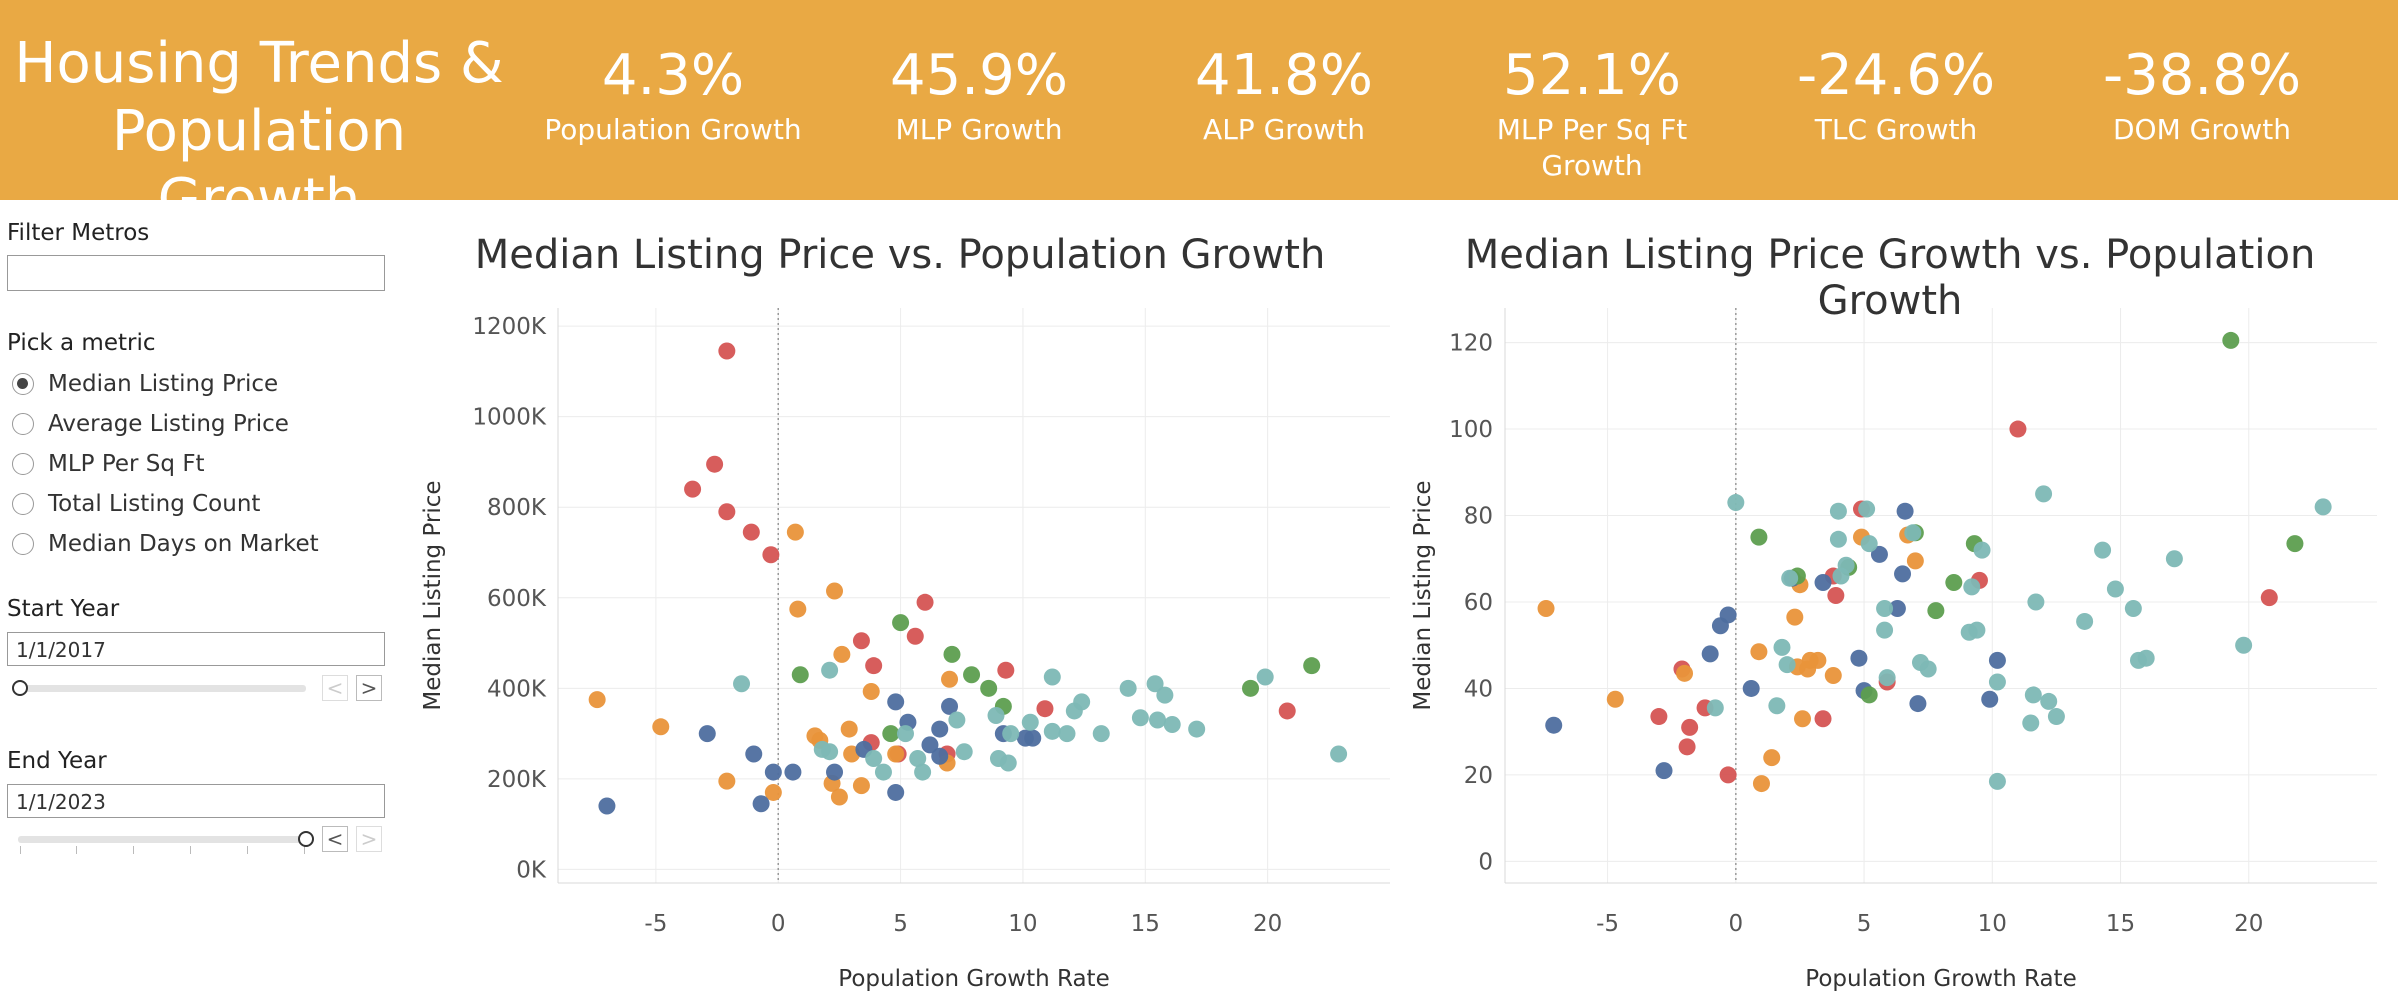 The width and height of the screenshot is (2398, 992). Describe the element at coordinates (1592, 112) in the screenshot. I see `kpi-mlp-per-sqft-growth: 52.1% MLP Per Sq Ft Growth` at that location.